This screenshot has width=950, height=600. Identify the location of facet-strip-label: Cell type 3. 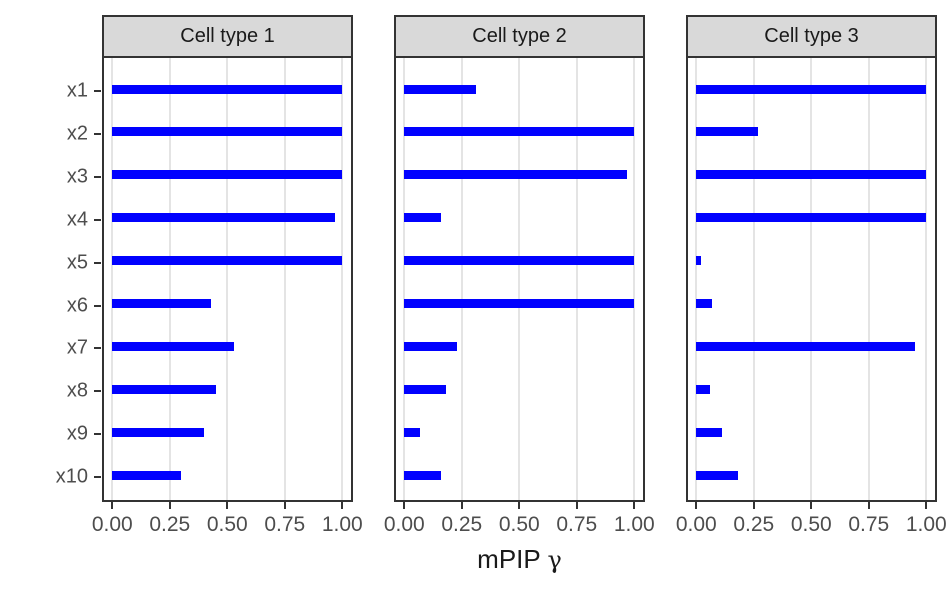
(811, 36).